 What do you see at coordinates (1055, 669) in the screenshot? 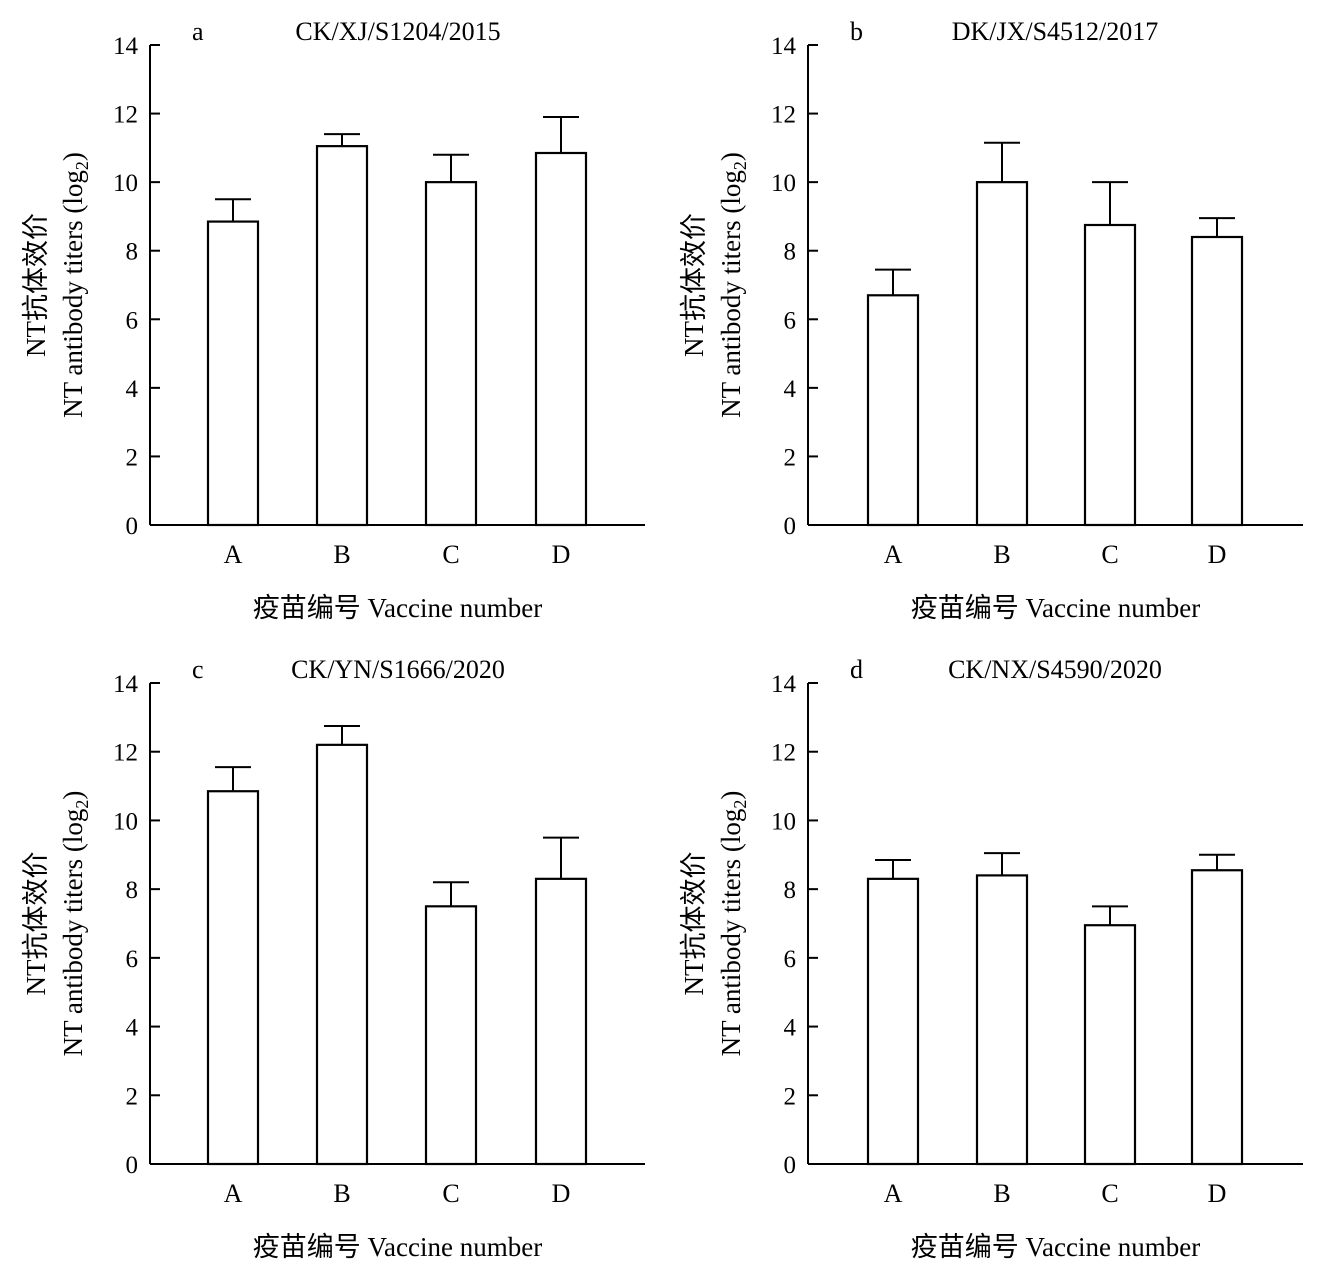
I see `panel-title: CK/NX/S4590/2020` at bounding box center [1055, 669].